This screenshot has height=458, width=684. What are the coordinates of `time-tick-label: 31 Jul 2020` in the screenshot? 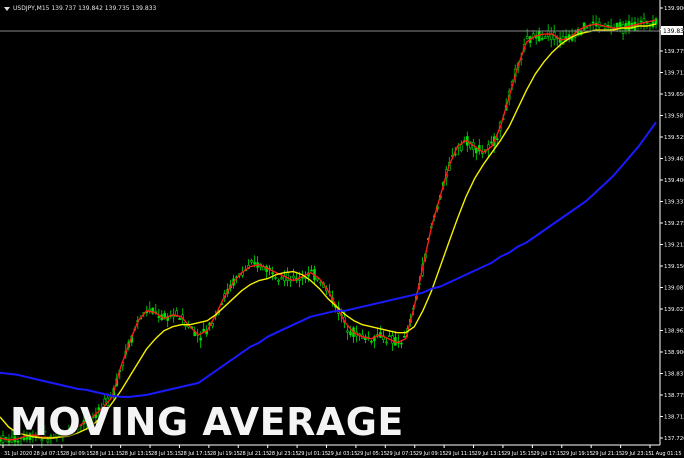 It's located at (18, 454).